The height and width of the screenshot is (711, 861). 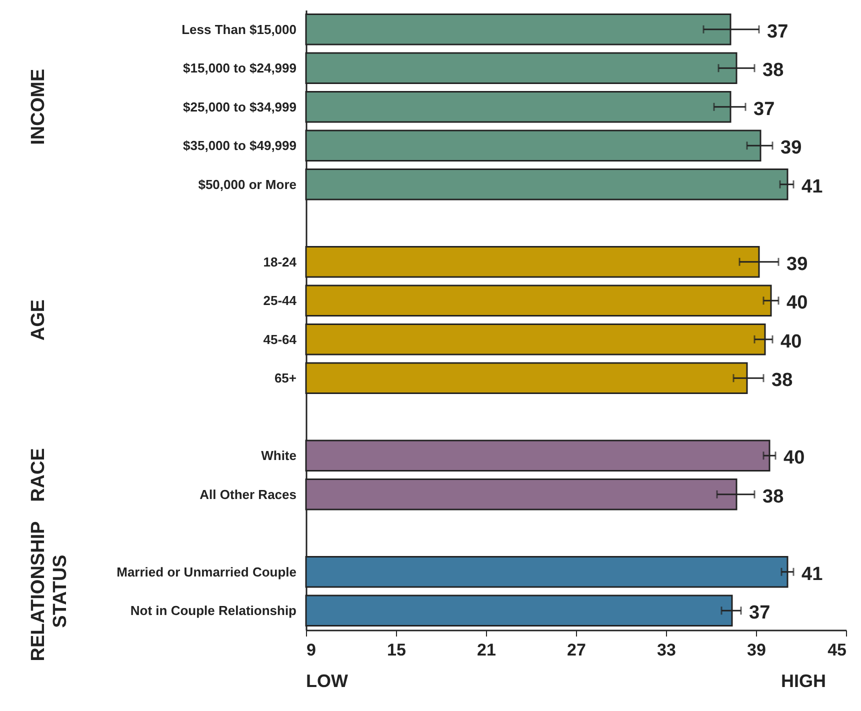 What do you see at coordinates (756, 650) in the screenshot?
I see `x-tick-label: 39` at bounding box center [756, 650].